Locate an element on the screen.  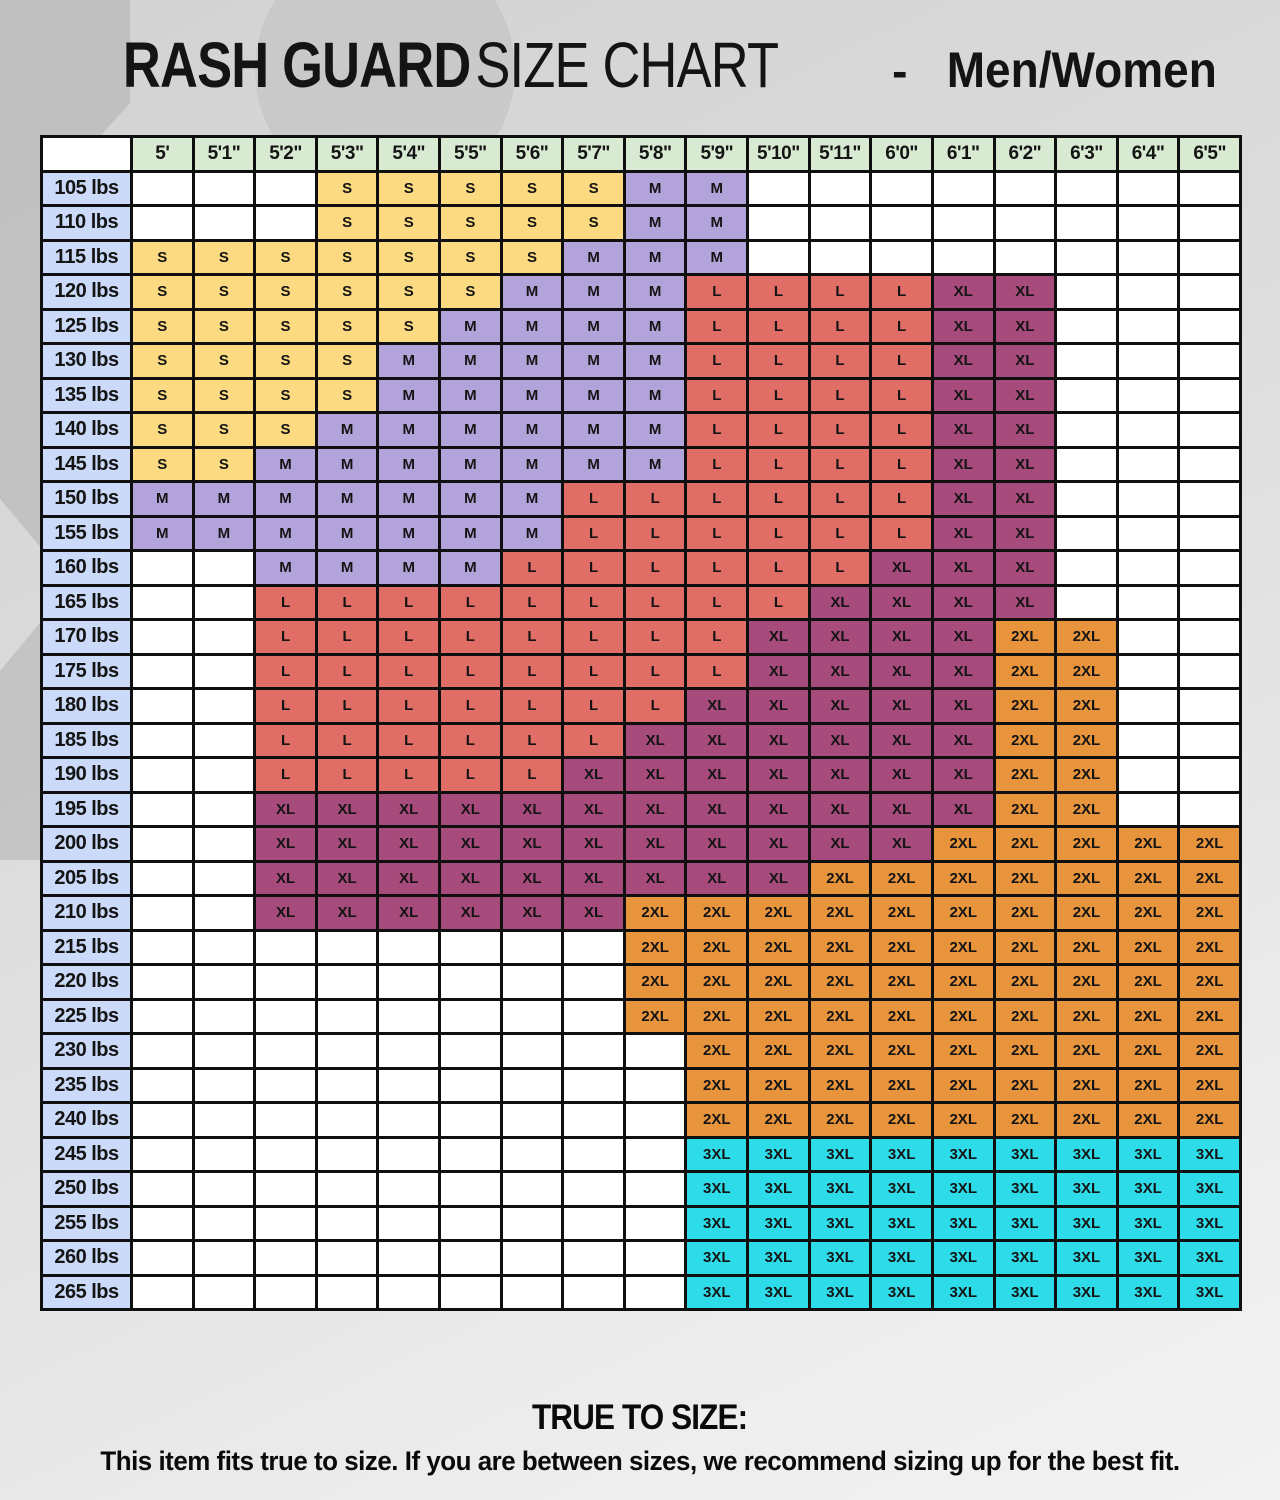
footer-heading: TRUE TO SIZE: is located at coordinates (640, 1417).